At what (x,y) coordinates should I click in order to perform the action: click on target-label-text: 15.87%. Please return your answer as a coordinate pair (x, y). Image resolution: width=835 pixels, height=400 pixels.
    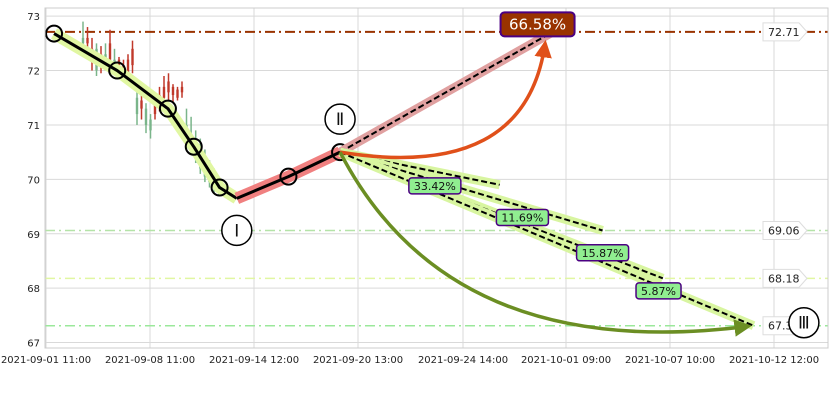
    Looking at the image, I should click on (603, 253).